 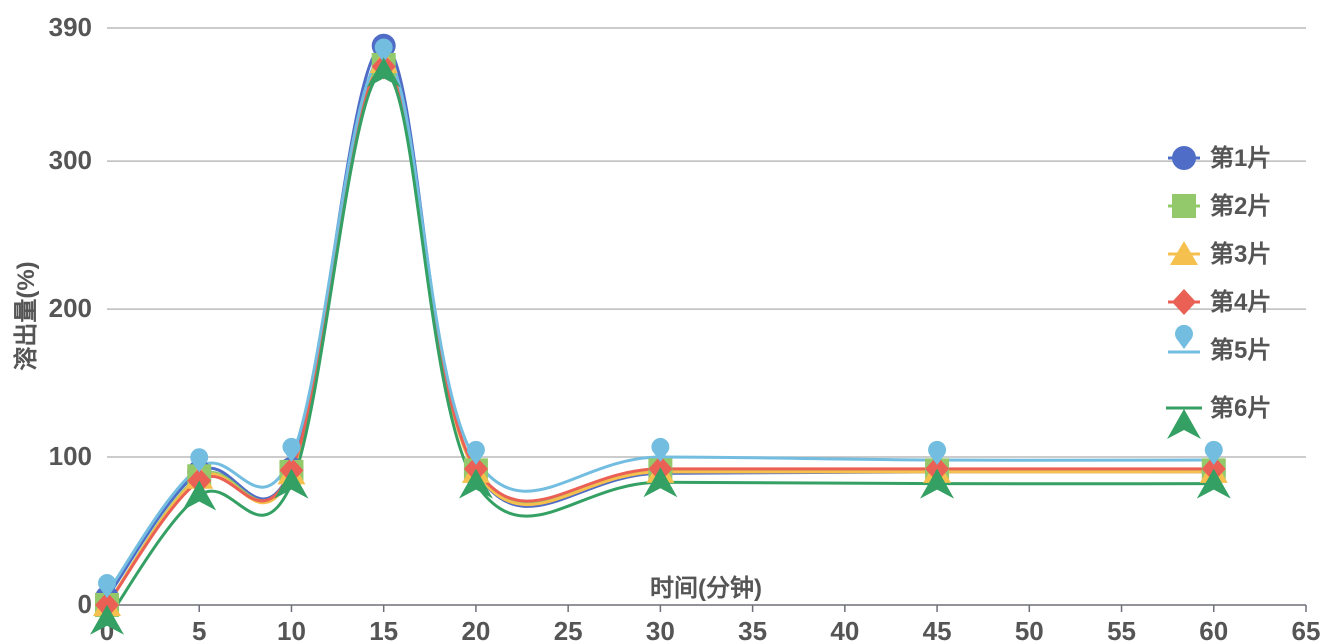 I want to click on y-tick-label: 0, so click(x=85, y=604).